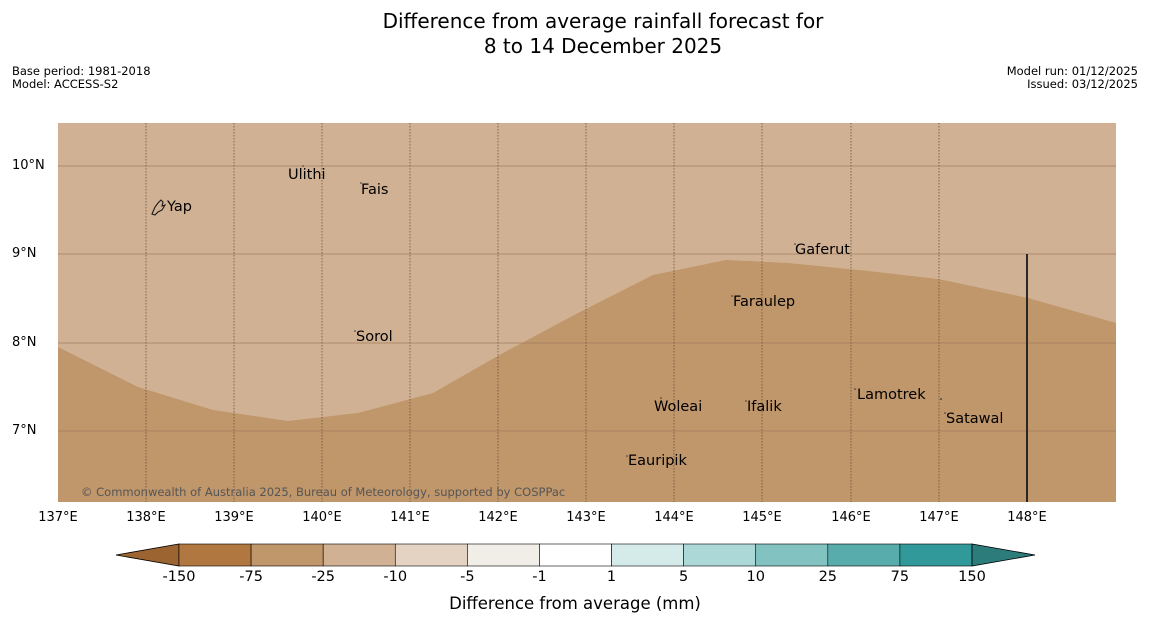 This screenshot has width=1150, height=644. I want to click on lon-label-144e: 144°E, so click(674, 517).